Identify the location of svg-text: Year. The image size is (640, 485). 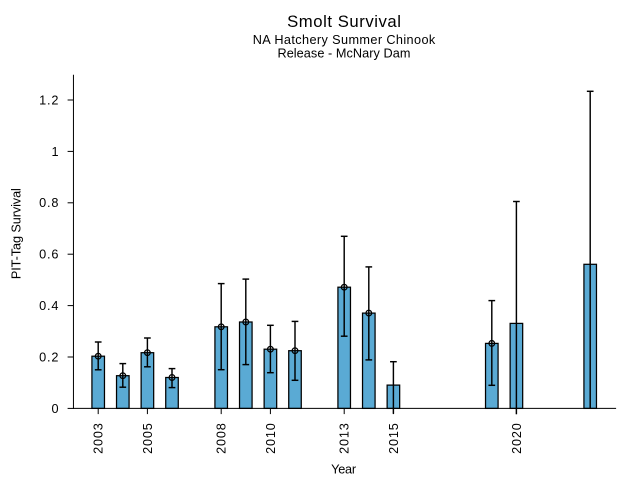
(344, 470).